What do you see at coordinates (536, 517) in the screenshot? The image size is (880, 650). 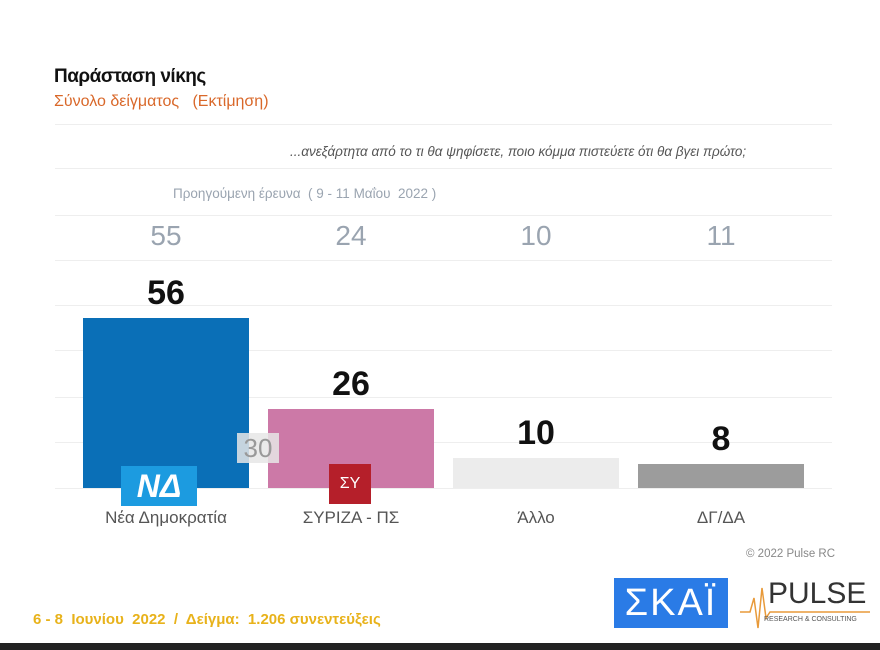 I see `category-label: Άλλο` at bounding box center [536, 517].